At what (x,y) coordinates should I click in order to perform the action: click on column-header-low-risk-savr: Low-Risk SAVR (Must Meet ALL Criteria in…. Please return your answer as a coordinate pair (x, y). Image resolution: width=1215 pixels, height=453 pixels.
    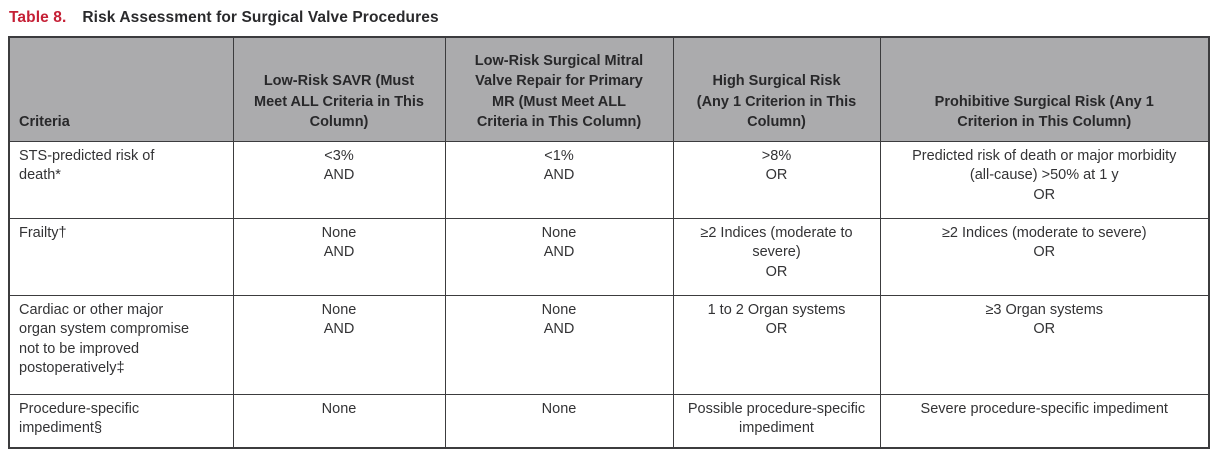
    Looking at the image, I should click on (339, 89).